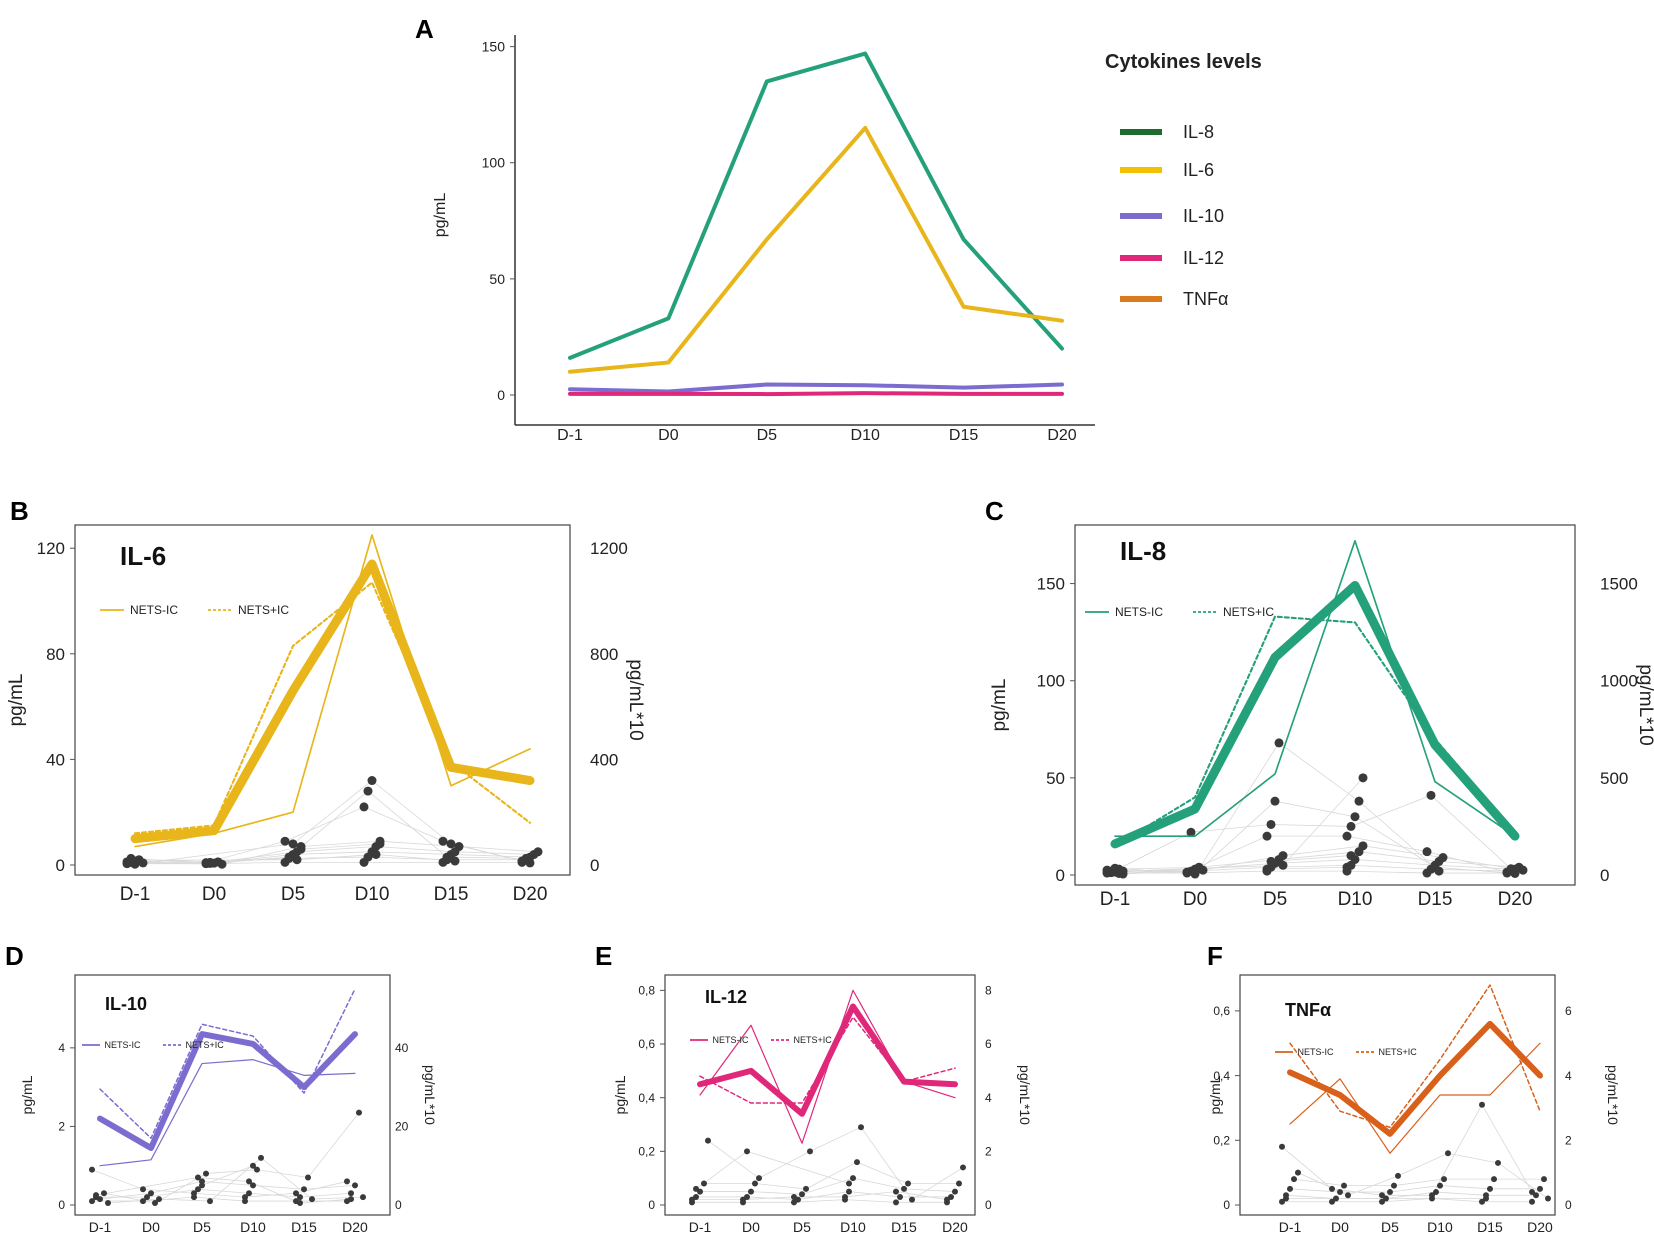 This screenshot has width=1654, height=1234. Describe the element at coordinates (726, 997) in the screenshot. I see `chart-title: IL-12` at that location.